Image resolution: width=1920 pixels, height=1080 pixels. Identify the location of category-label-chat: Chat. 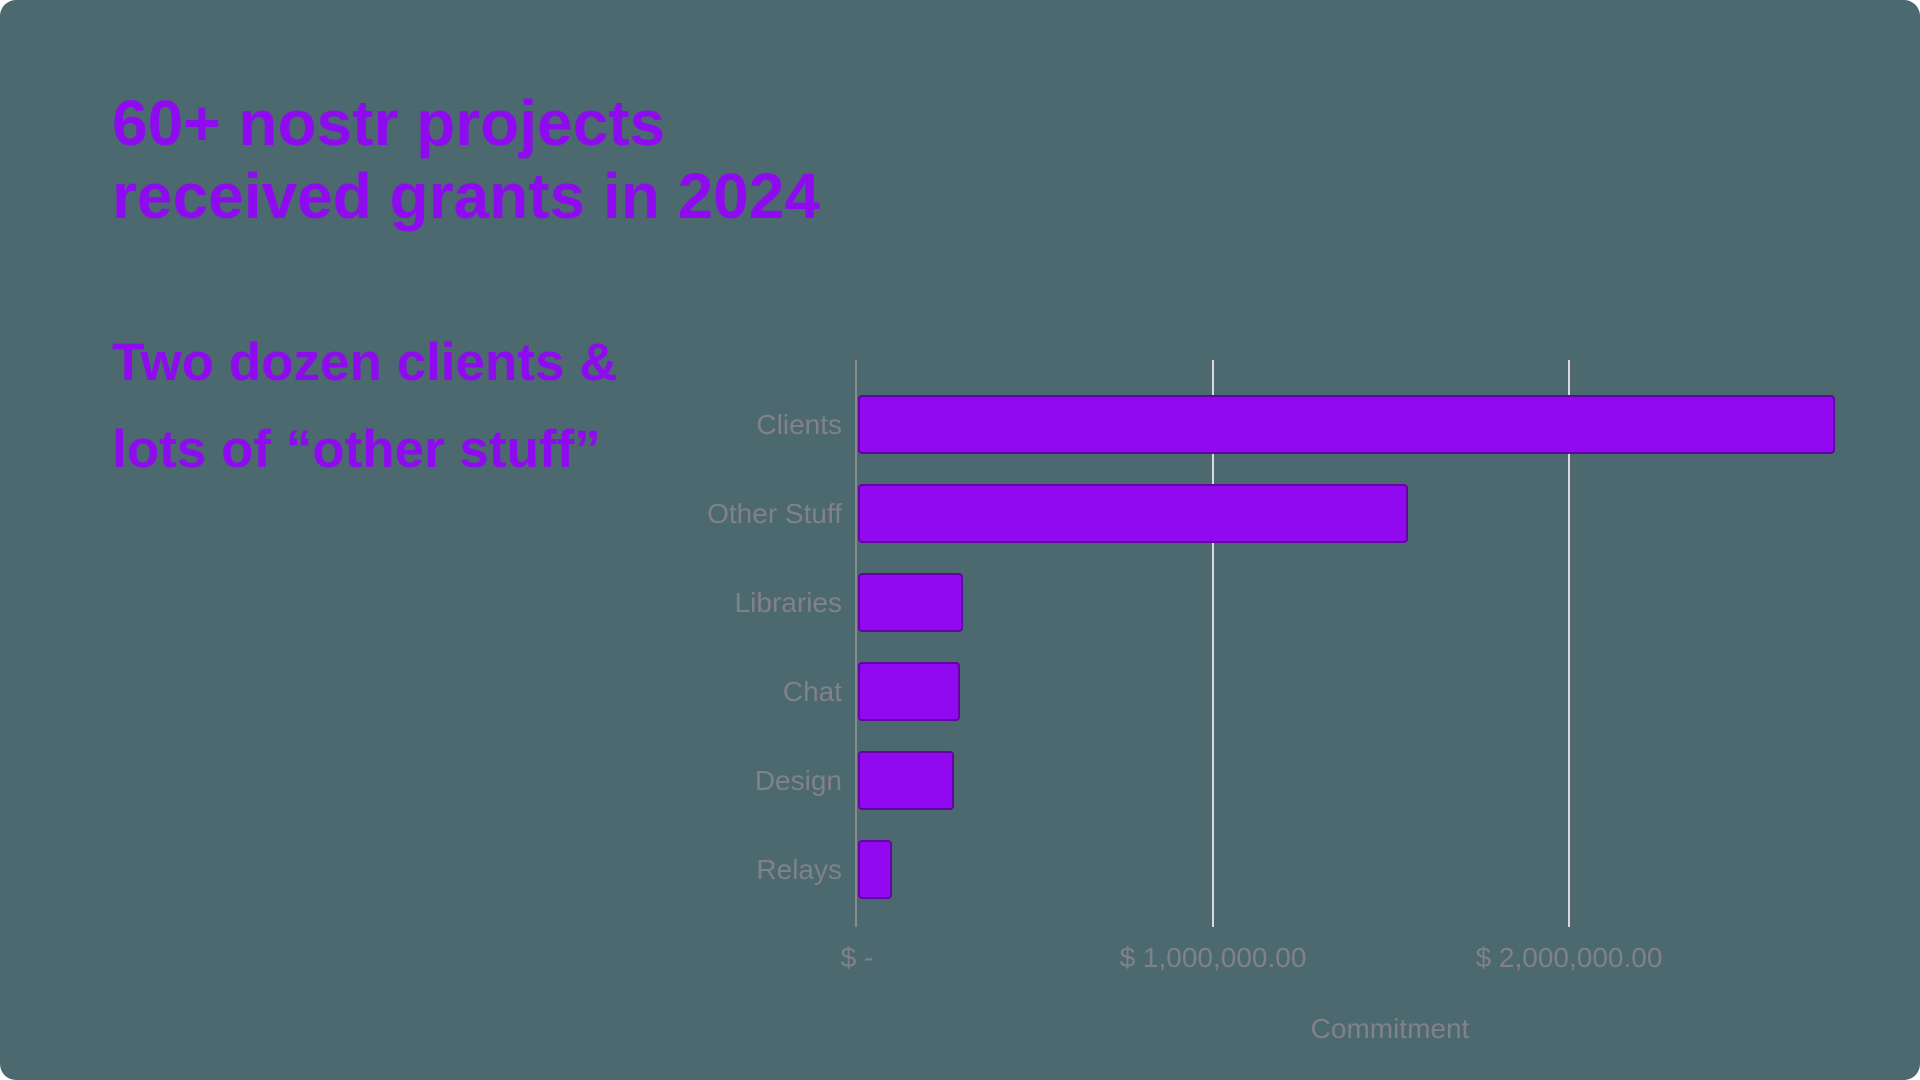
(812, 691).